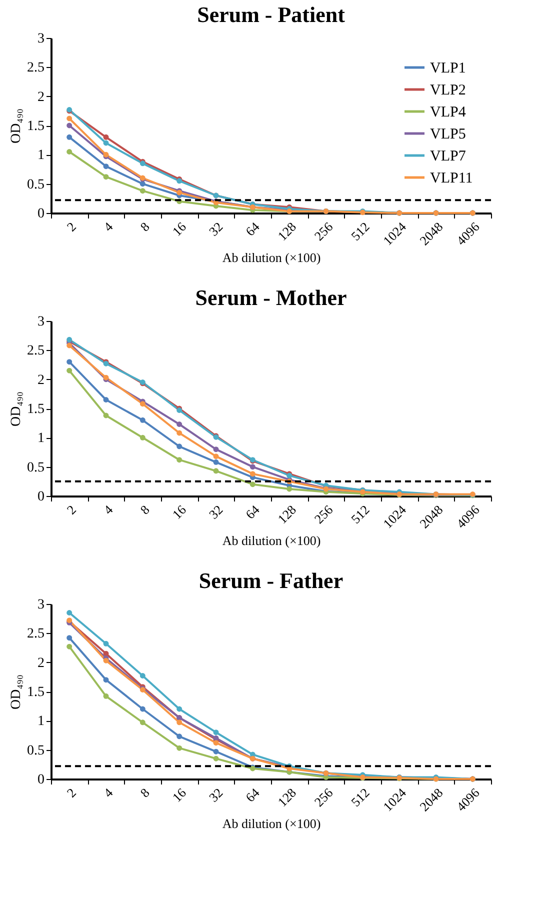 This screenshot has height=918, width=547. I want to click on legend-label: VLP2, so click(448, 90).